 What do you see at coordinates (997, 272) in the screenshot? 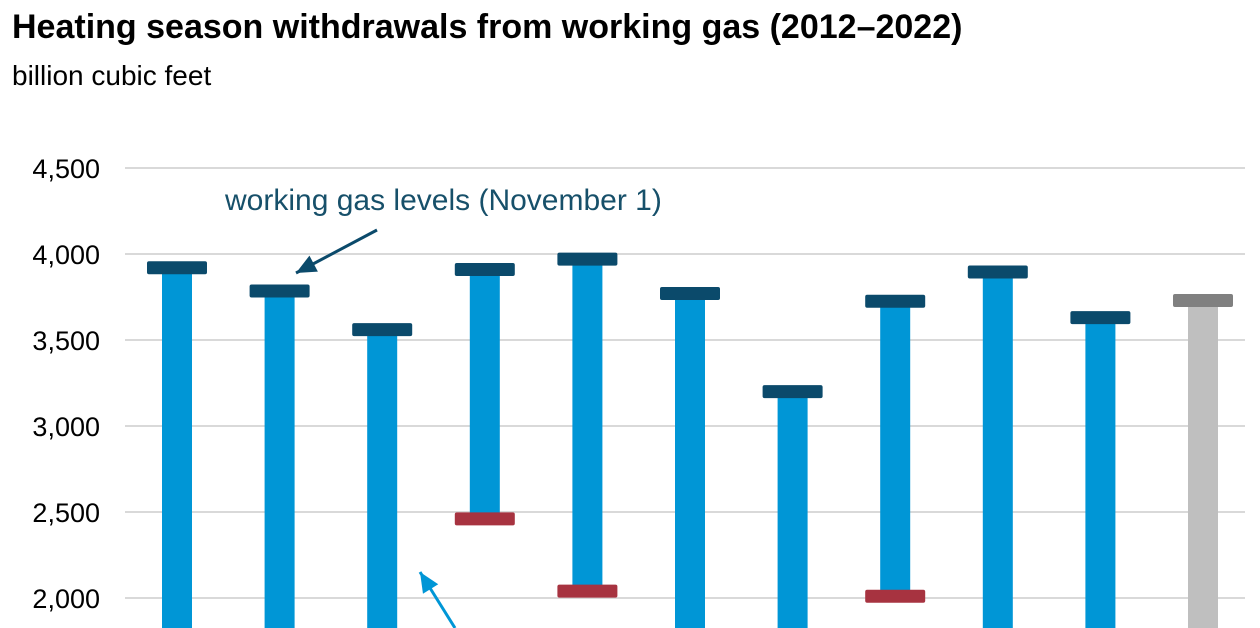
I see `bar-9-top-cap` at bounding box center [997, 272].